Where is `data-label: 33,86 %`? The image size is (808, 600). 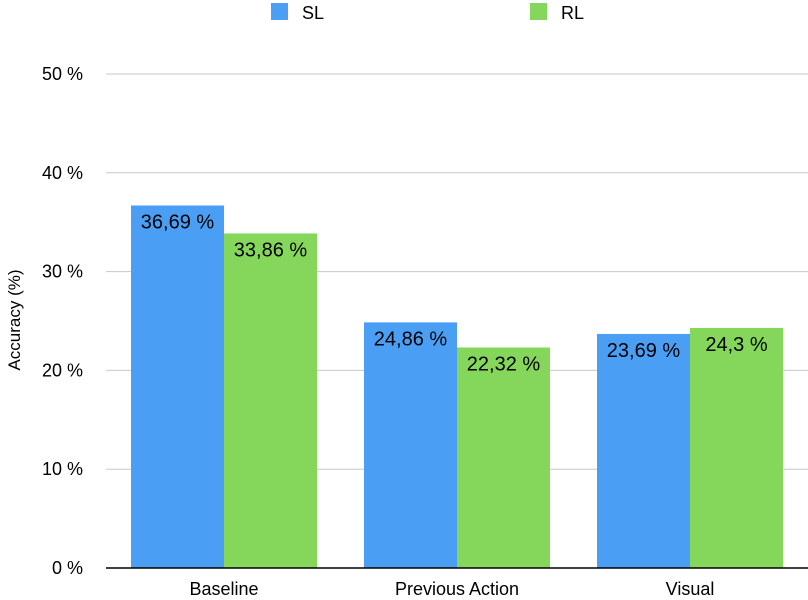
data-label: 33,86 % is located at coordinates (271, 250).